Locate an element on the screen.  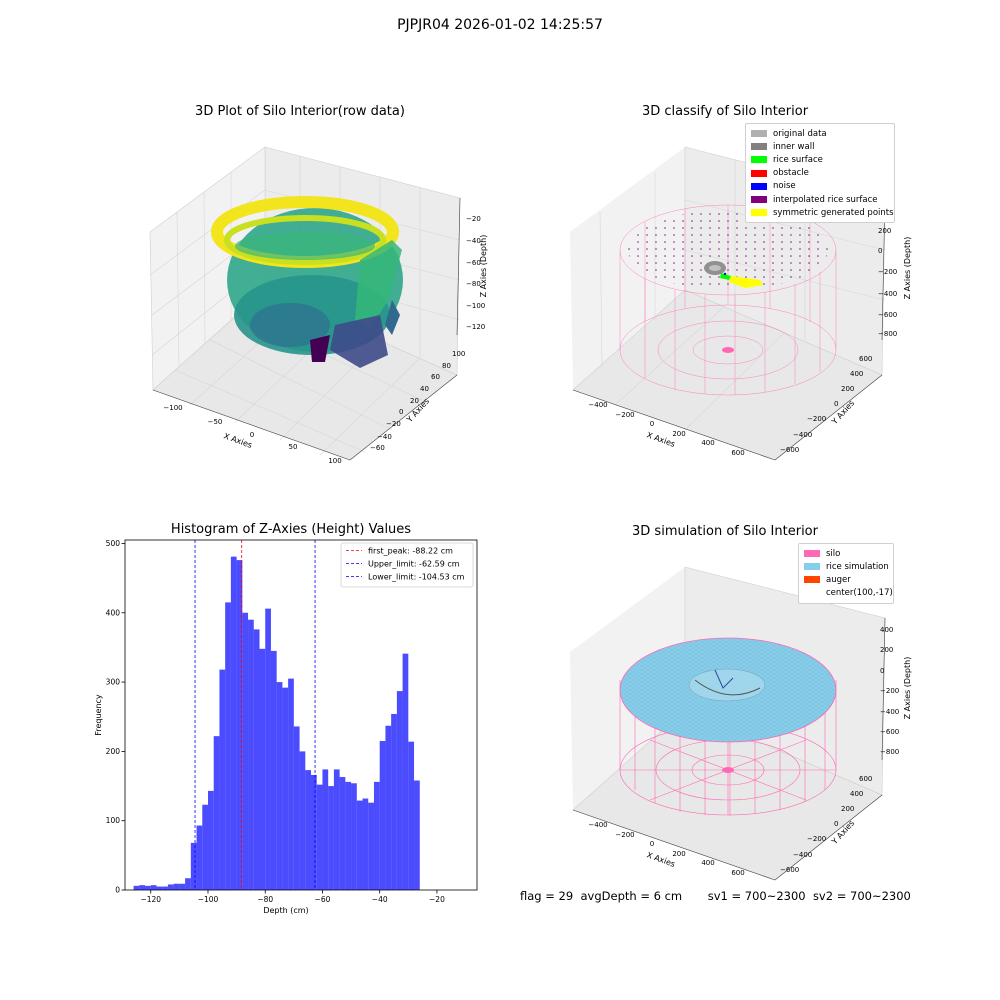
histogram-title: Histogram of Z-Axies (Height) Values is located at coordinates (291, 529).